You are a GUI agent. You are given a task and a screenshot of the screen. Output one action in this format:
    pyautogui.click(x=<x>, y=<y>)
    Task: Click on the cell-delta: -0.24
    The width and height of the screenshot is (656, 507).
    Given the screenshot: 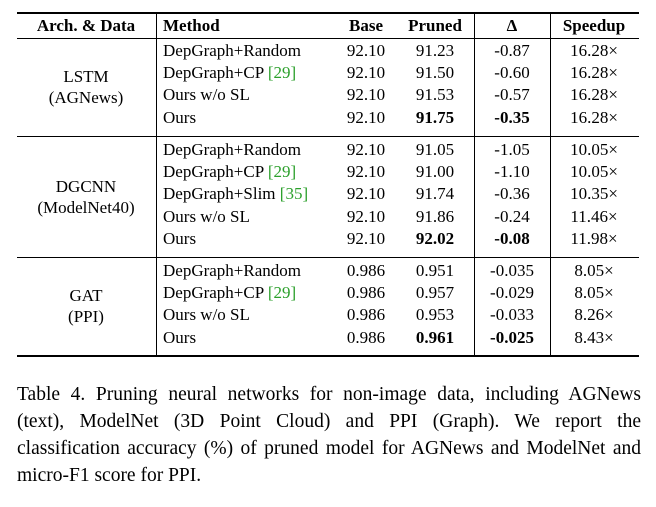 What is the action you would take?
    pyautogui.click(x=512, y=216)
    